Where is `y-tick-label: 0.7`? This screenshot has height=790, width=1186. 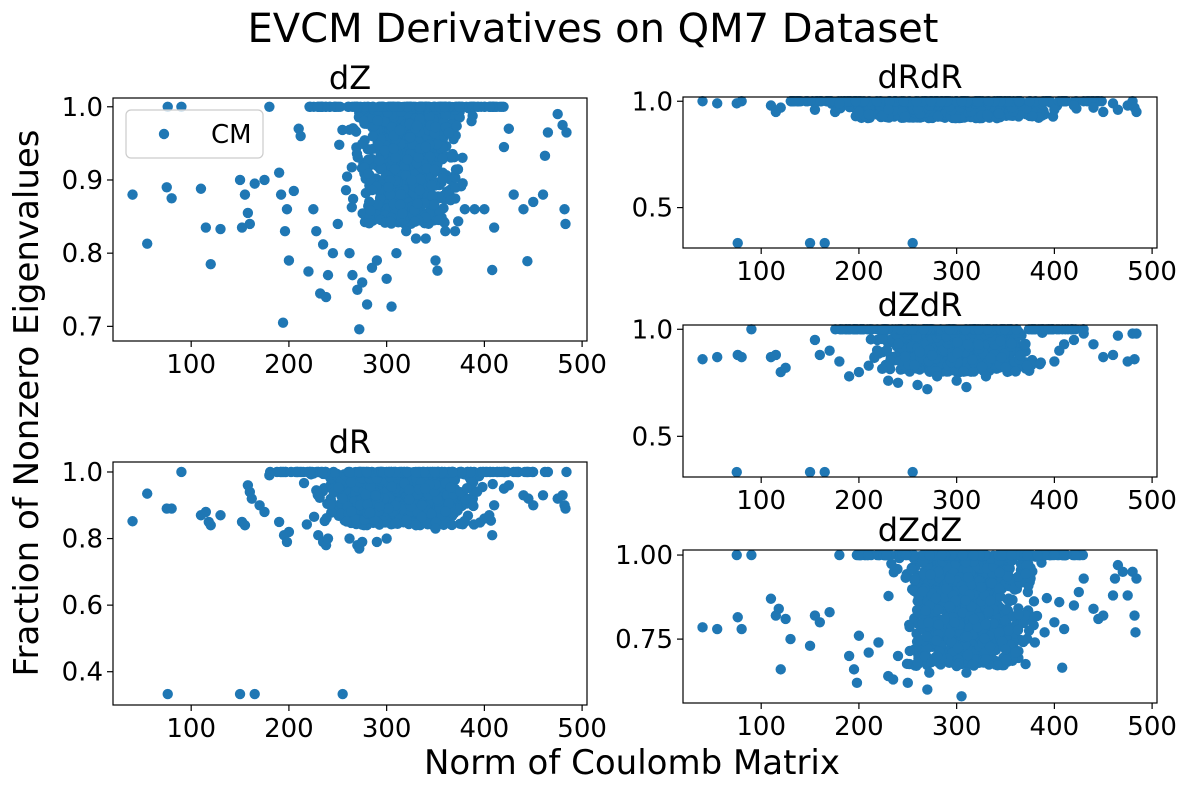
y-tick-label: 0.7 is located at coordinates (82, 327).